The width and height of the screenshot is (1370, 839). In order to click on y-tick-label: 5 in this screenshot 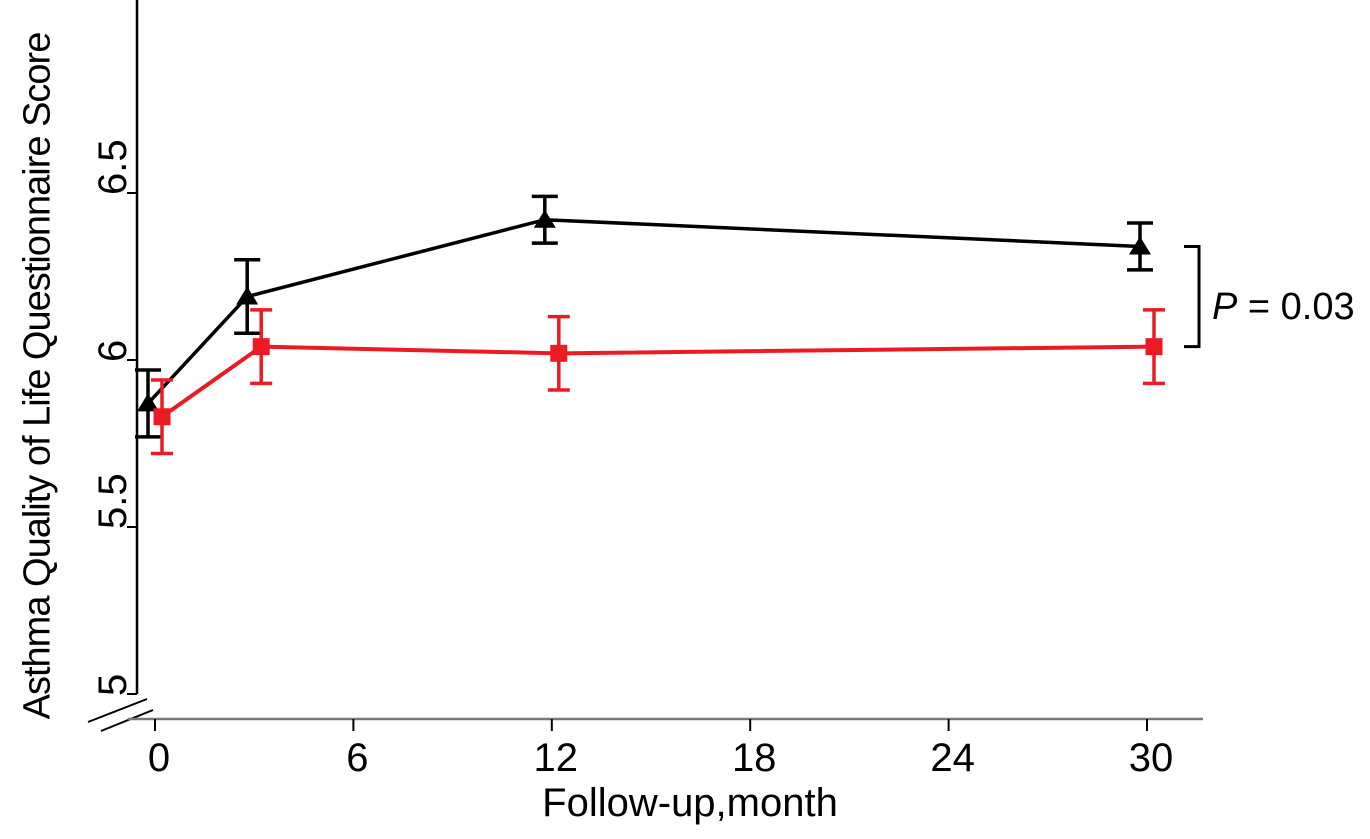, I will do `click(113, 685)`.